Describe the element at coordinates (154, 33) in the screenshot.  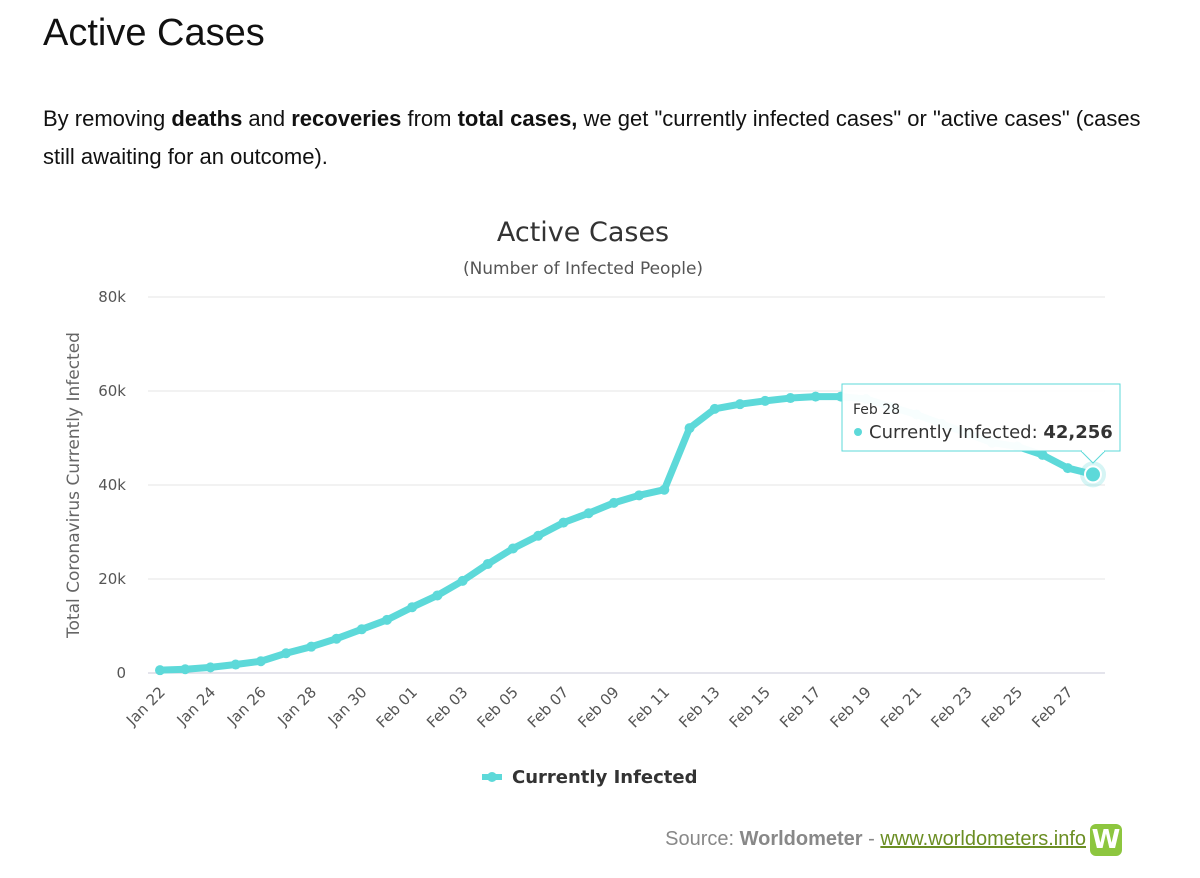
I see `page-heading: Active Cases` at that location.